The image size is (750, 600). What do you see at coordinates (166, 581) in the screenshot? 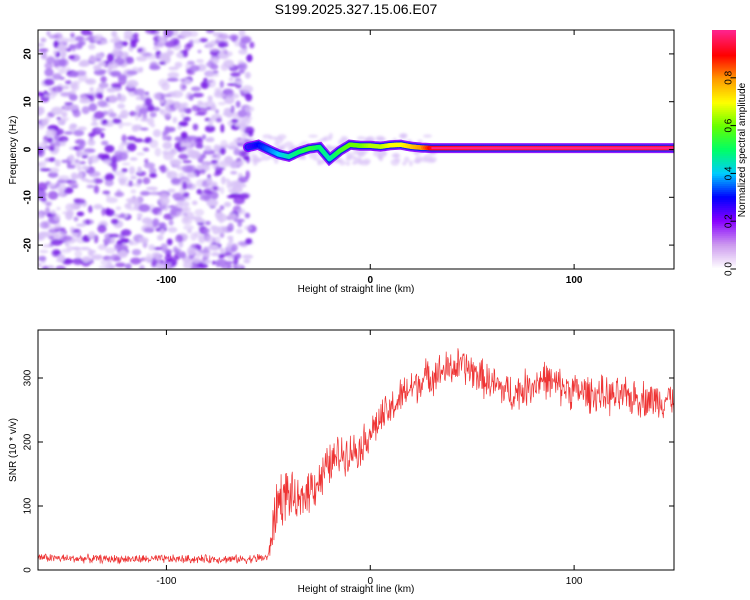
I see `x-tick-label: -100` at bounding box center [166, 581].